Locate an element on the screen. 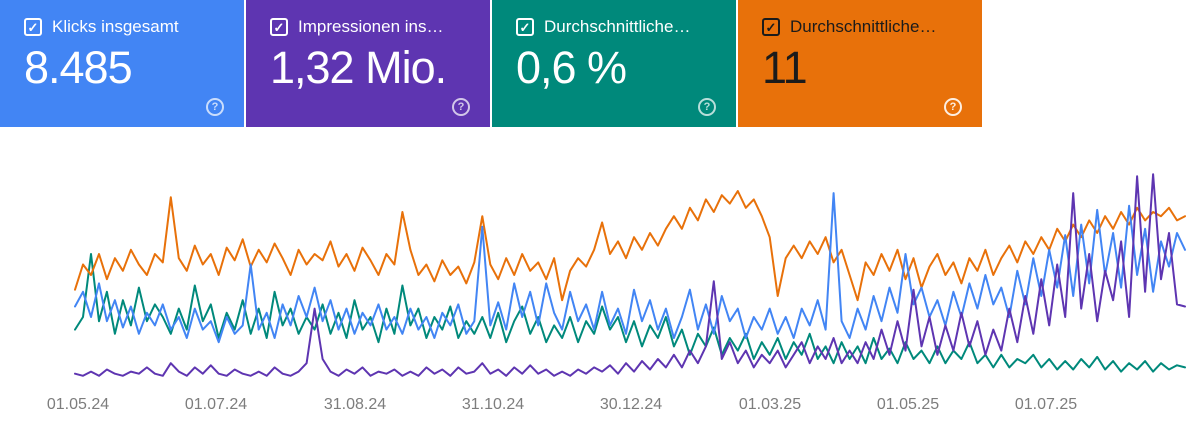  card-average-position: ✓ Durchschnittliche… 11 ? is located at coordinates (860, 63).